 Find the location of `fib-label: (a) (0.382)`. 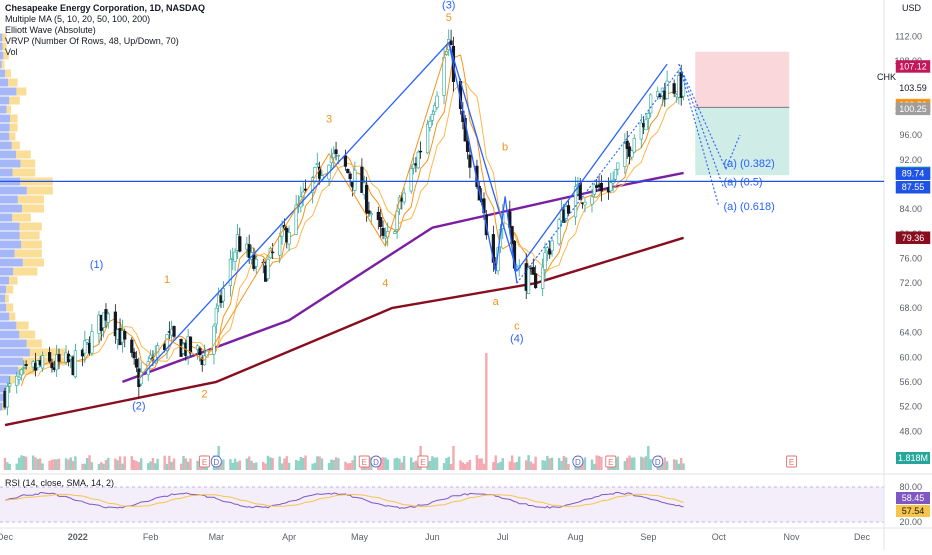

fib-label: (a) (0.382) is located at coordinates (748, 164).